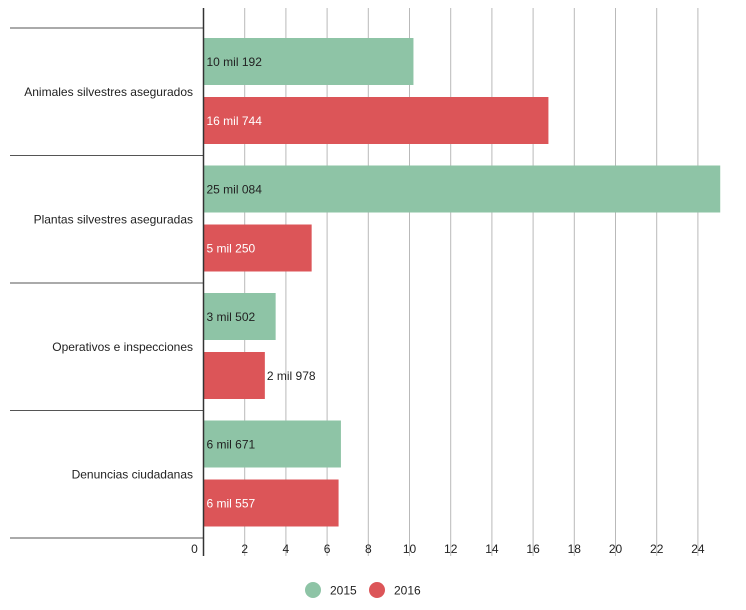 The width and height of the screenshot is (746, 610). What do you see at coordinates (231, 249) in the screenshot?
I see `bar-data-label: 5 mil 250` at bounding box center [231, 249].